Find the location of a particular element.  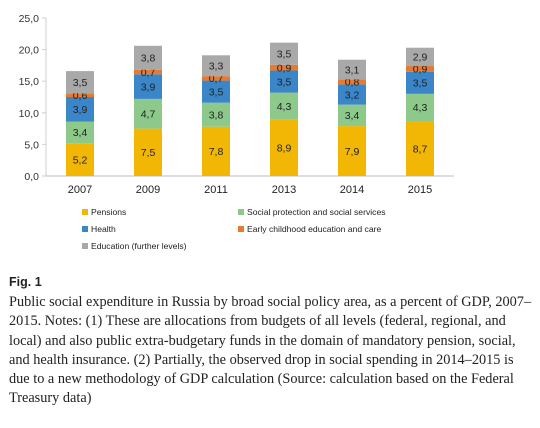

data-label: 4,7 is located at coordinates (148, 115).